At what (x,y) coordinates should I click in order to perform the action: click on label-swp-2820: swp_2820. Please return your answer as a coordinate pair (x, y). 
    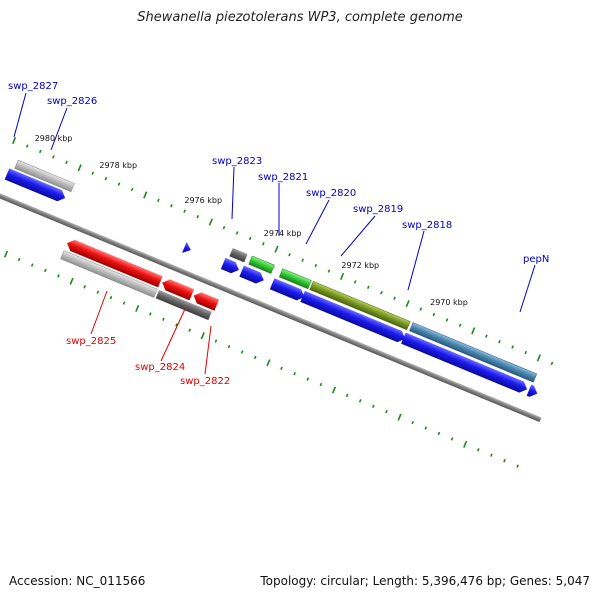
    Looking at the image, I should click on (331, 193).